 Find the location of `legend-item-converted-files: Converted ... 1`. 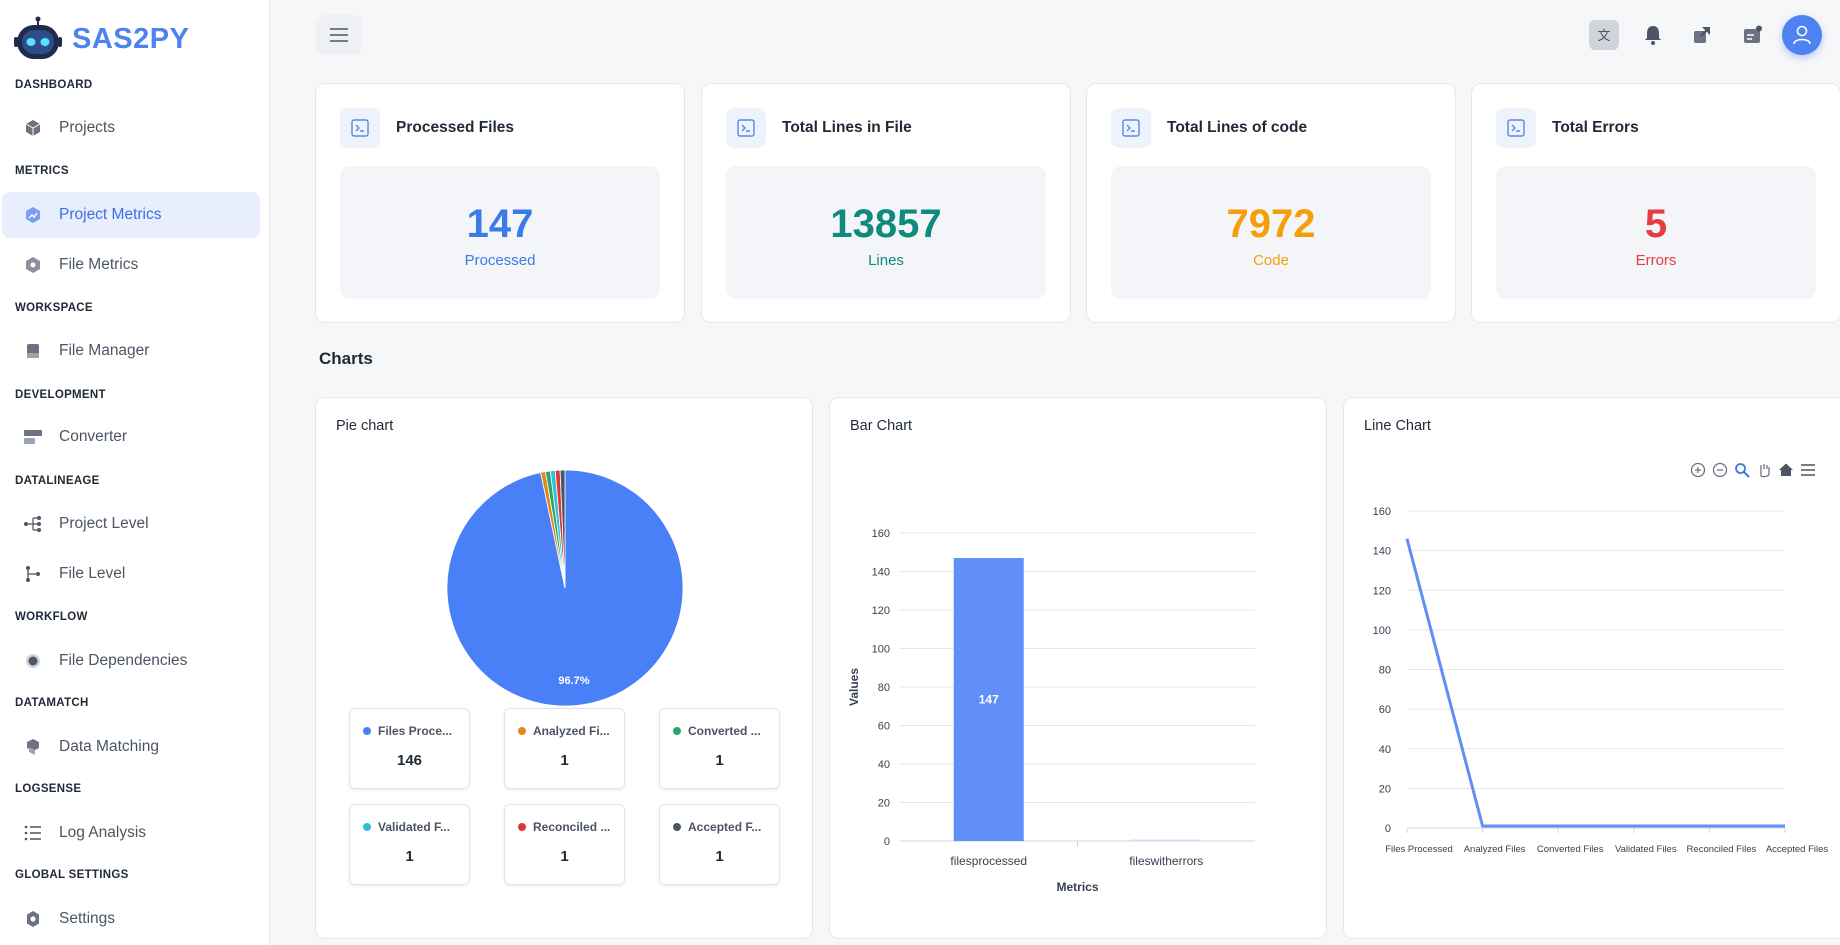

legend-item-converted-files: Converted ... 1 is located at coordinates (719, 748).